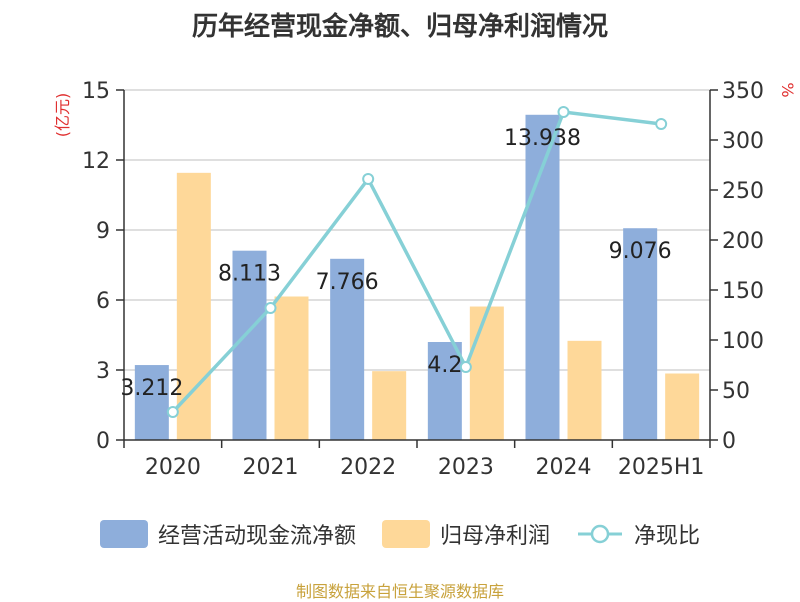 The width and height of the screenshot is (800, 602). What do you see at coordinates (103, 371) in the screenshot?
I see `y-left-tick-label: 3` at bounding box center [103, 371].